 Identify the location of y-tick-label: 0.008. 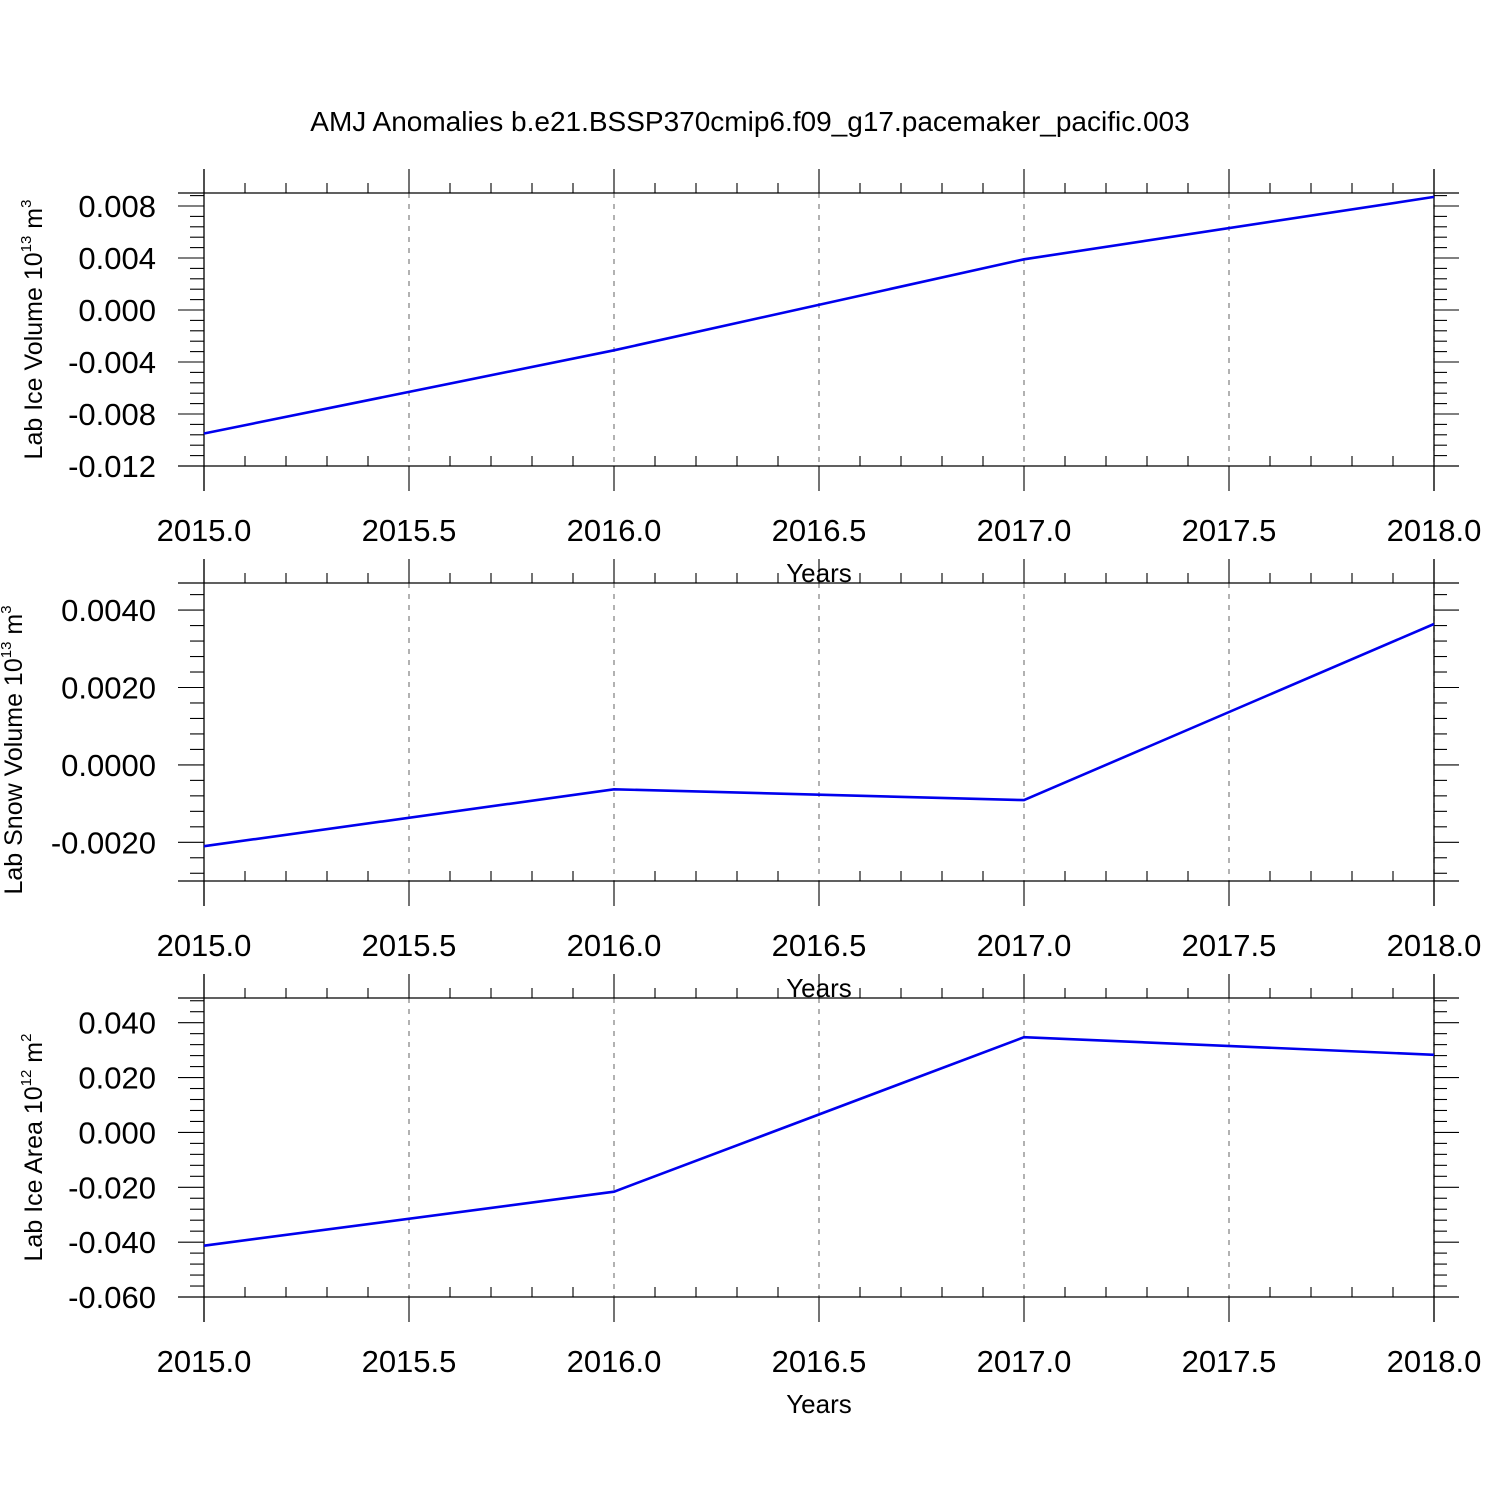
(117, 206).